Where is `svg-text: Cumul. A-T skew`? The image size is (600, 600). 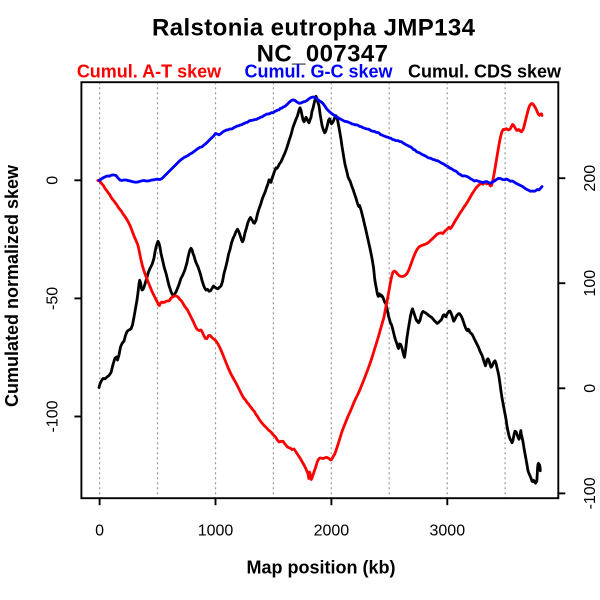 svg-text: Cumul. A-T skew is located at coordinates (149, 72).